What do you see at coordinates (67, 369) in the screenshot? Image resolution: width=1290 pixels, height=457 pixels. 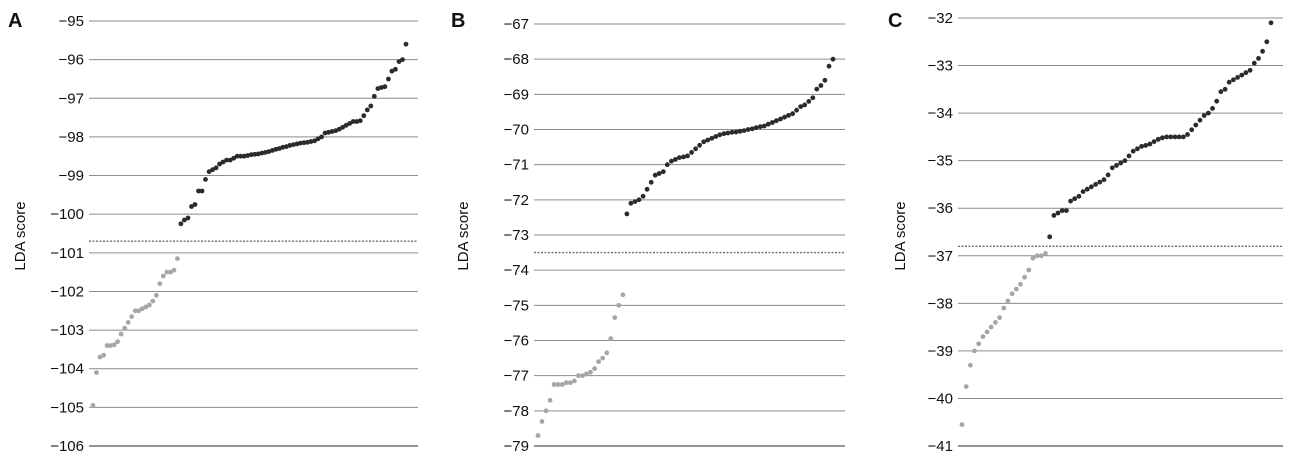 I see `y-tick-label: −104` at bounding box center [67, 369].